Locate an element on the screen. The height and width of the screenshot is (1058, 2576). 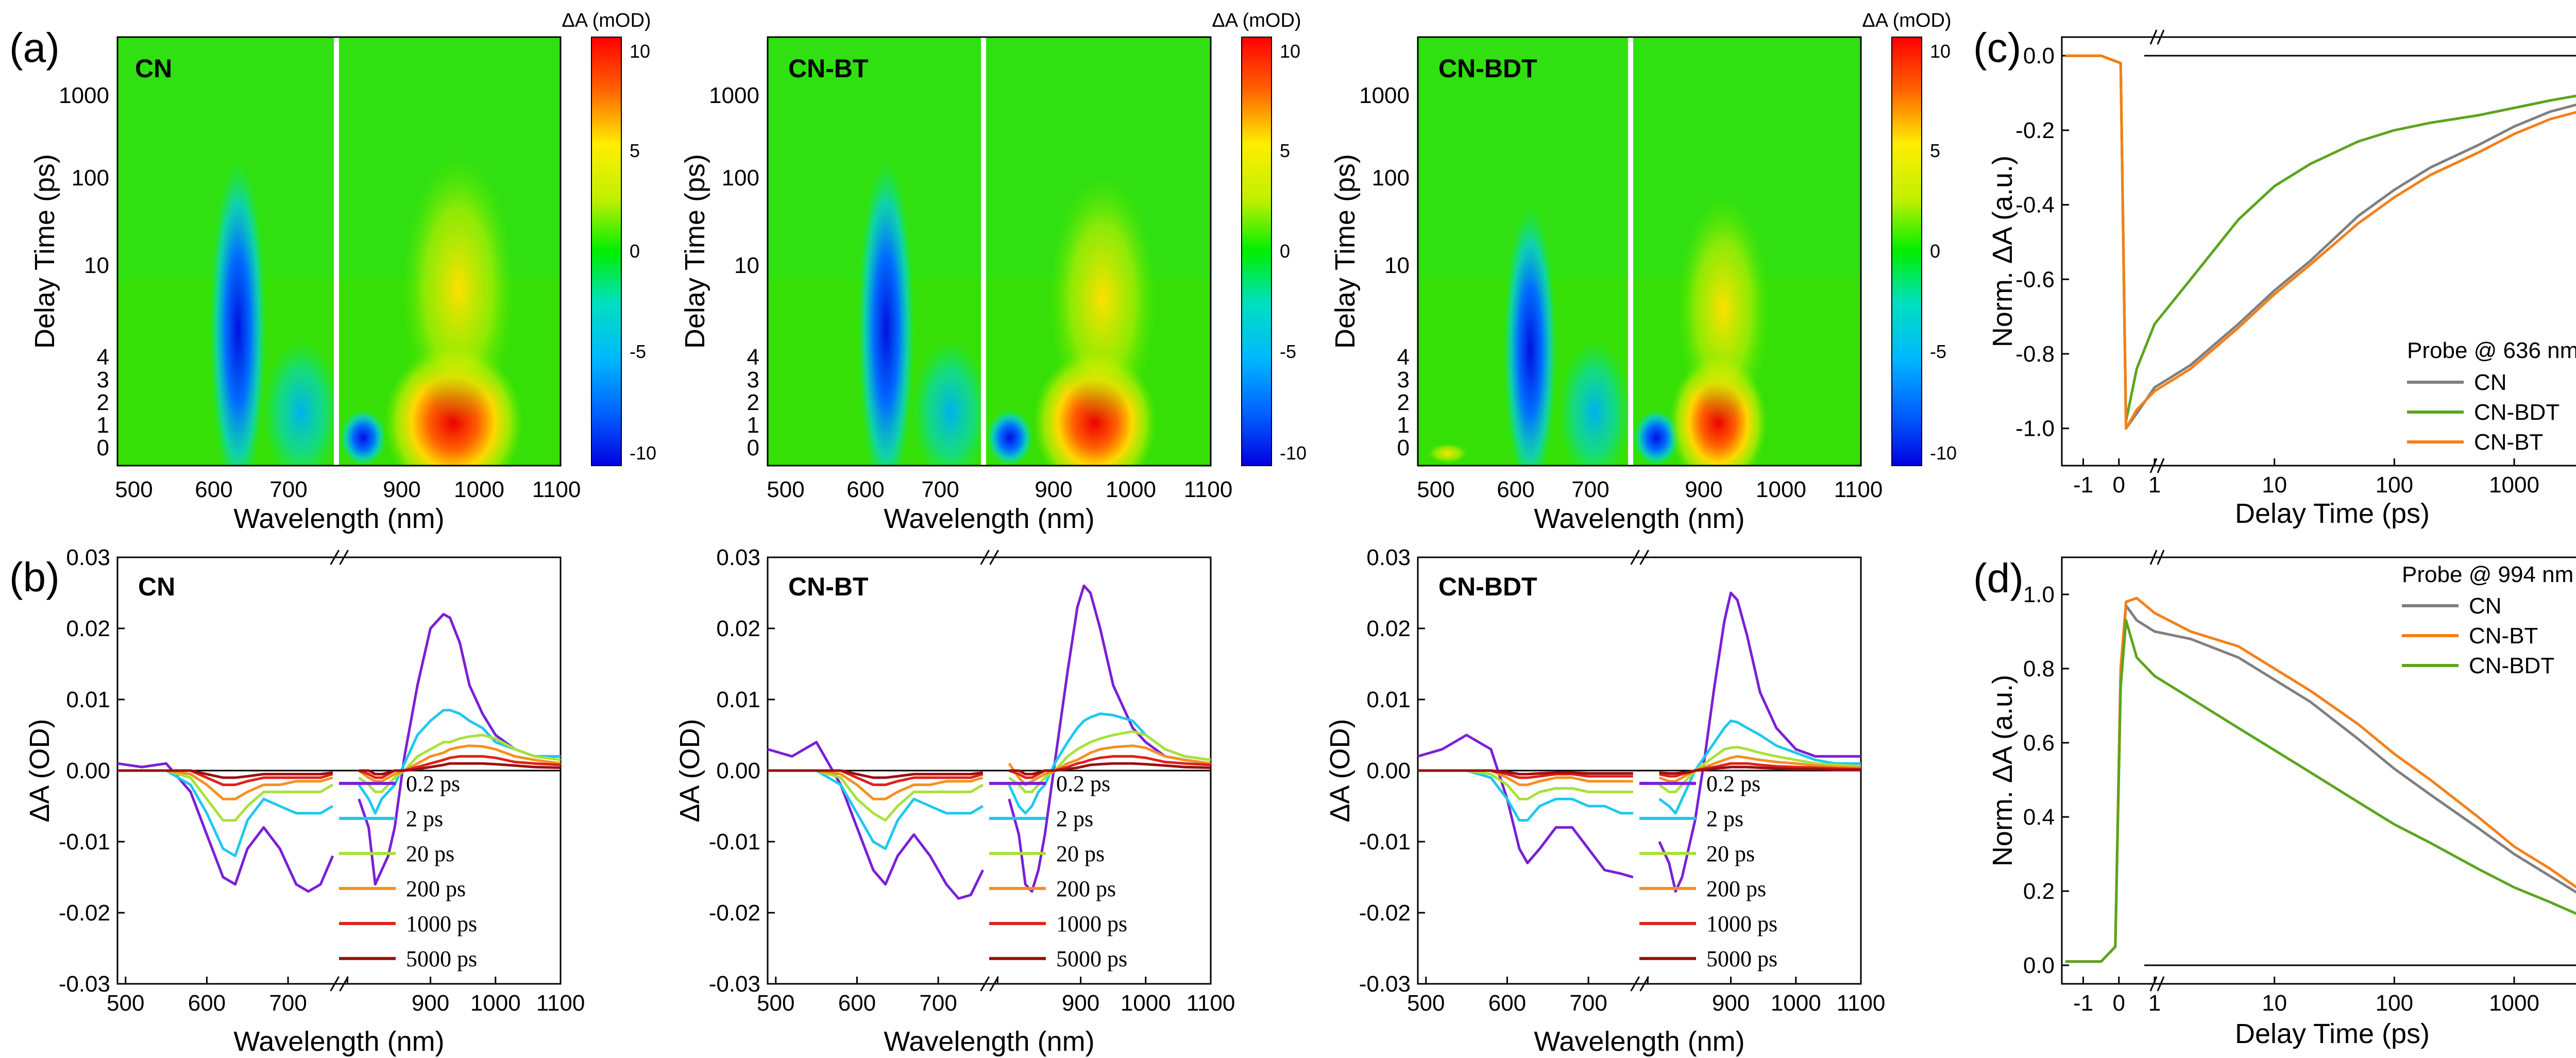
y-tick-label: 0.4 is located at coordinates (2039, 818).